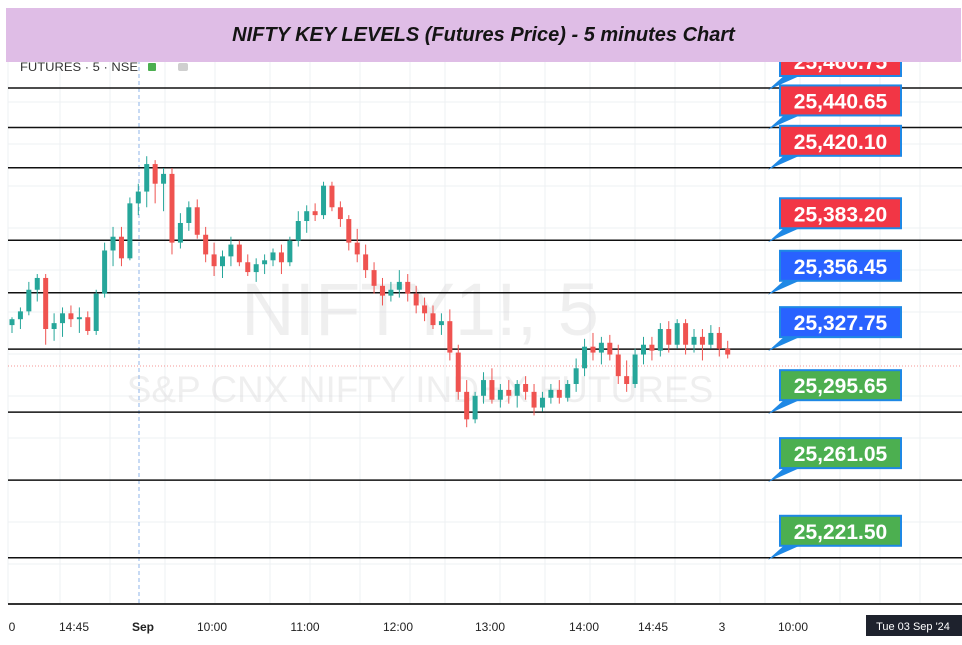 This screenshot has height=645, width=962. I want to click on x-tick-label-7: 14:00, so click(584, 627).